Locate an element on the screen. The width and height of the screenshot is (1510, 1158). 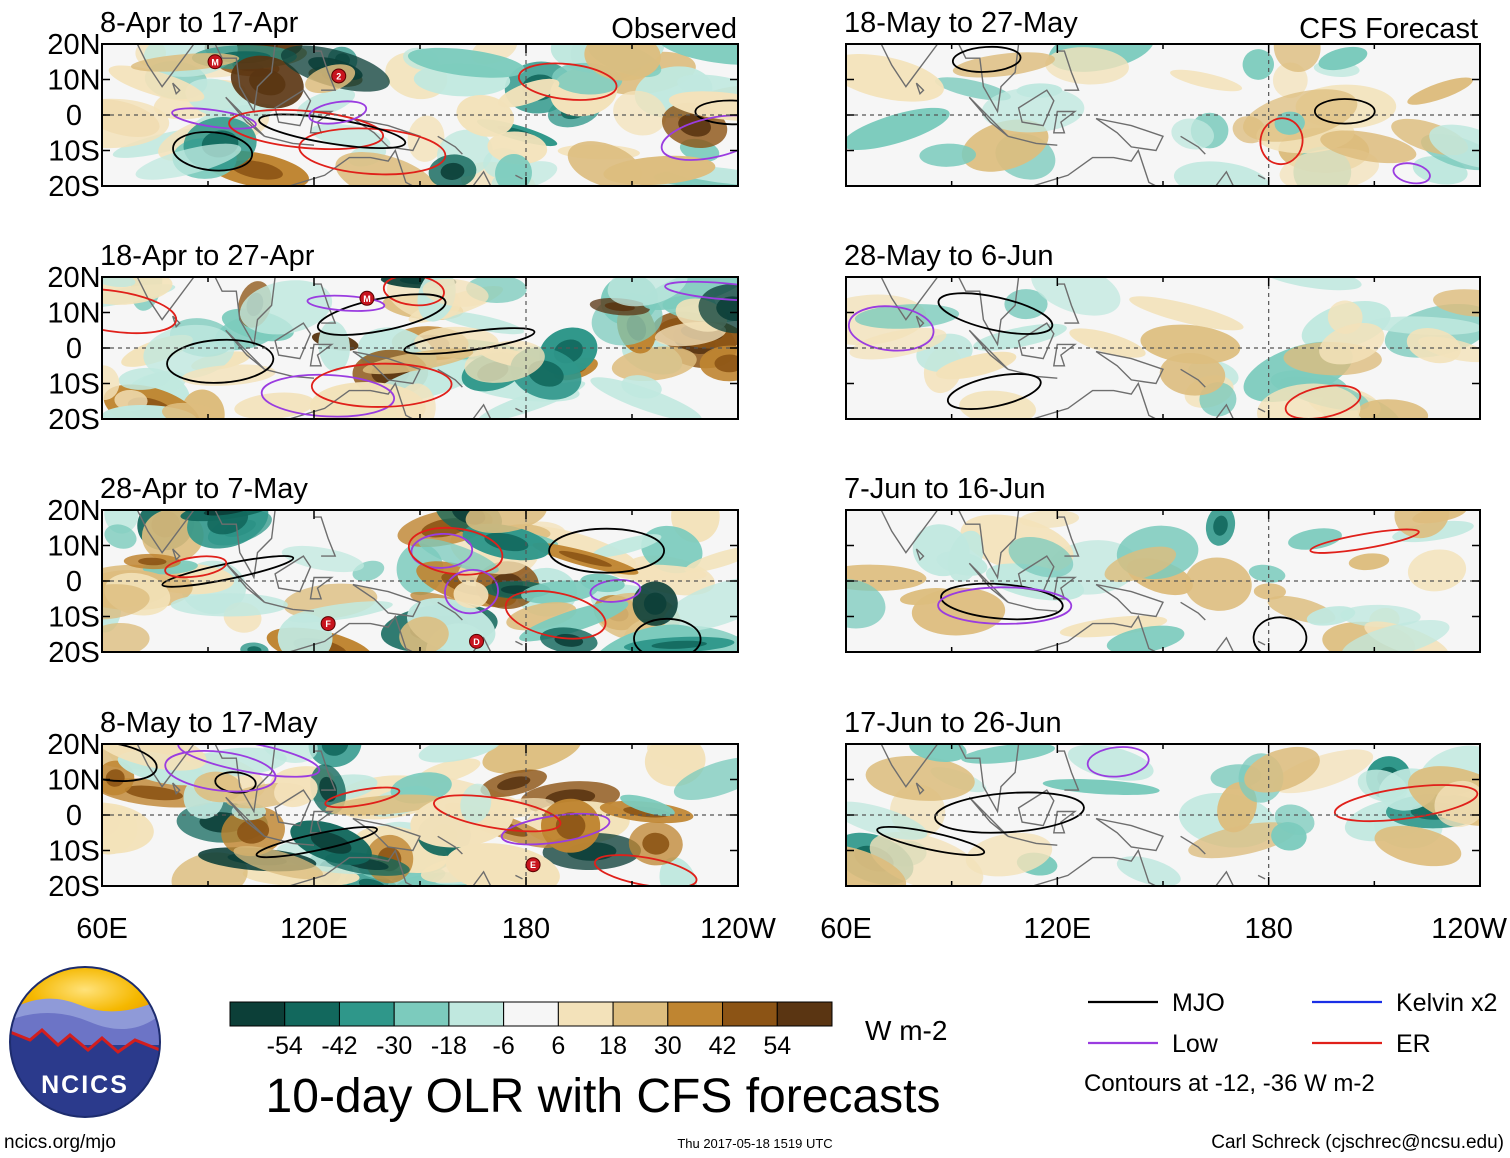
colorbar-label: 54 is located at coordinates (777, 1046).